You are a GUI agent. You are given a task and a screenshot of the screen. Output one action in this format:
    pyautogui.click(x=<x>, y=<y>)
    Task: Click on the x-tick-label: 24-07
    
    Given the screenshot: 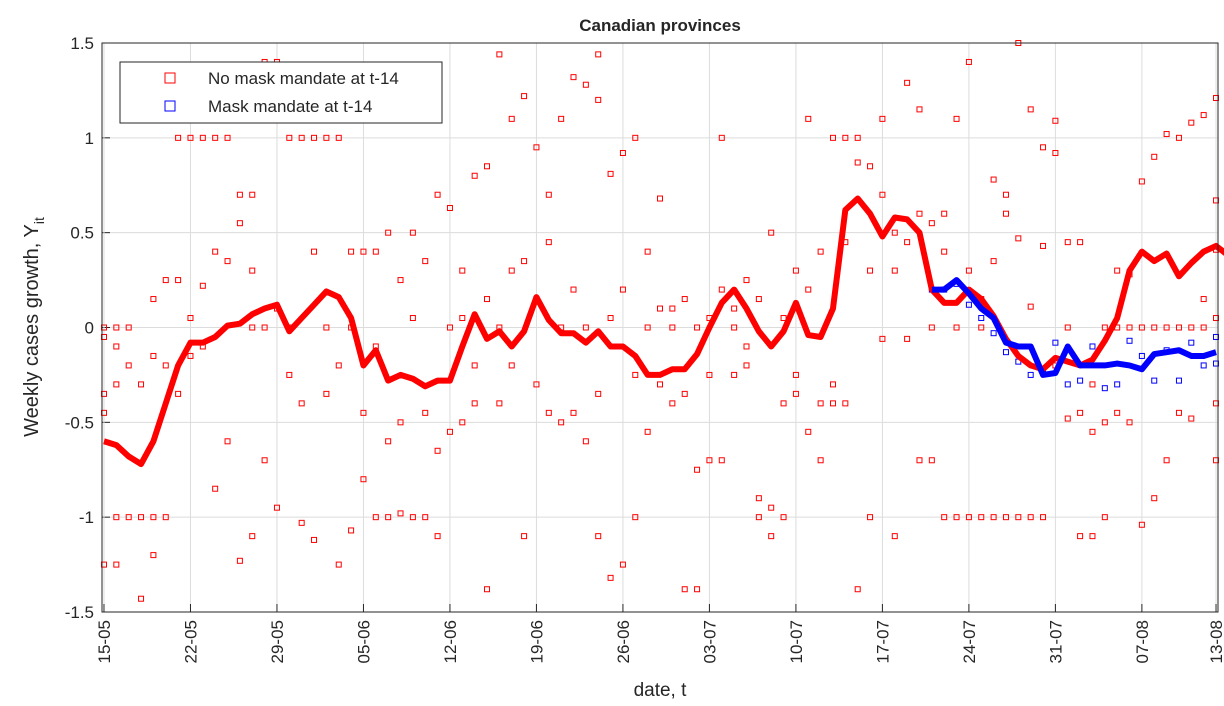 What is the action you would take?
    pyautogui.click(x=969, y=641)
    